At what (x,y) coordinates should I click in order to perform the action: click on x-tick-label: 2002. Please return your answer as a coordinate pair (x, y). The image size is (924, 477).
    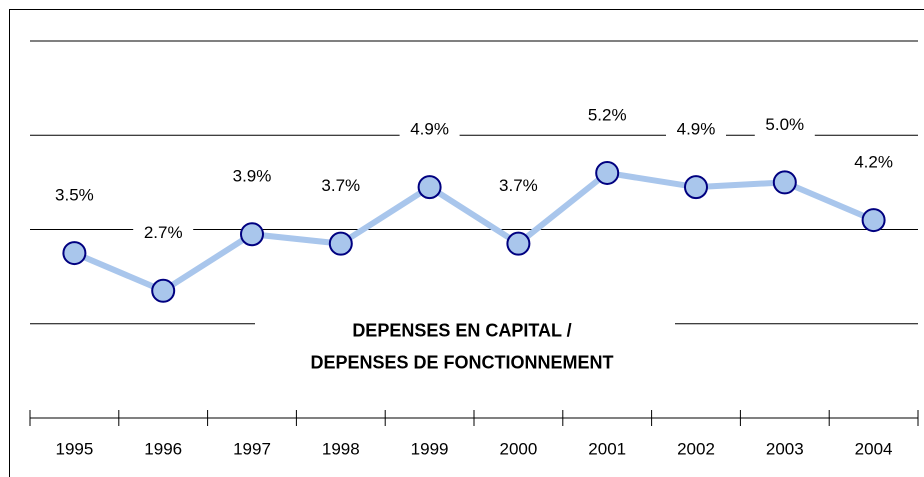
    Looking at the image, I should click on (696, 448).